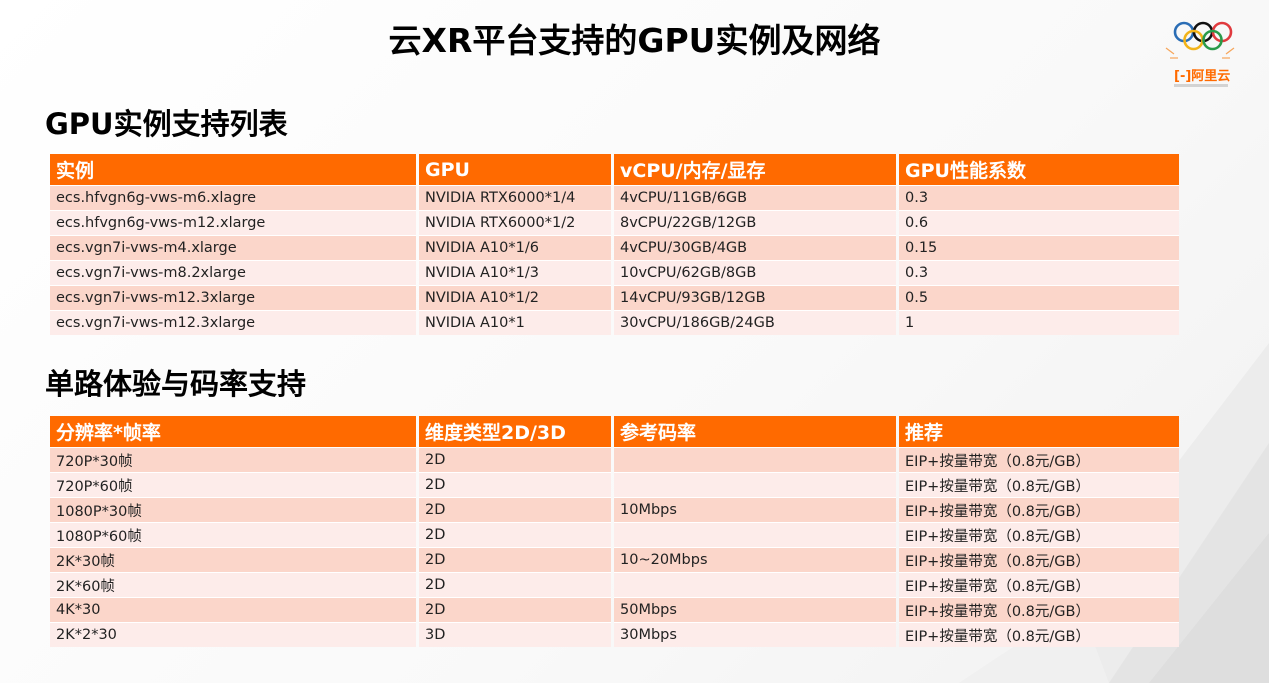 The width and height of the screenshot is (1269, 683). I want to click on cell-resolution: 2K*30帧, so click(233, 559).